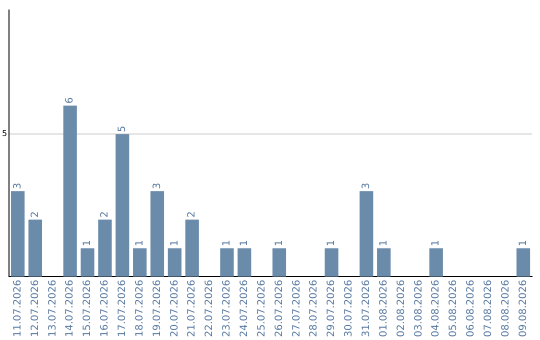 The height and width of the screenshot is (340, 540). What do you see at coordinates (157, 309) in the screenshot?
I see `x-tick-label: 19.07.2026` at bounding box center [157, 309].